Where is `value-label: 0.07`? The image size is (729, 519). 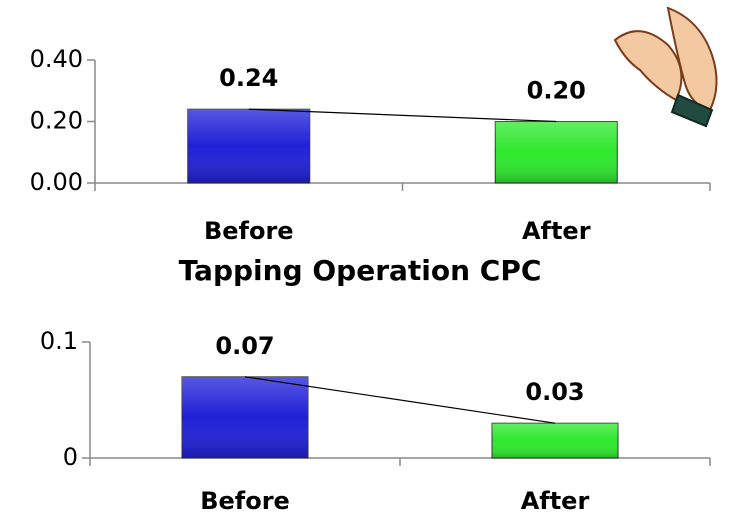 value-label: 0.07 is located at coordinates (244, 346).